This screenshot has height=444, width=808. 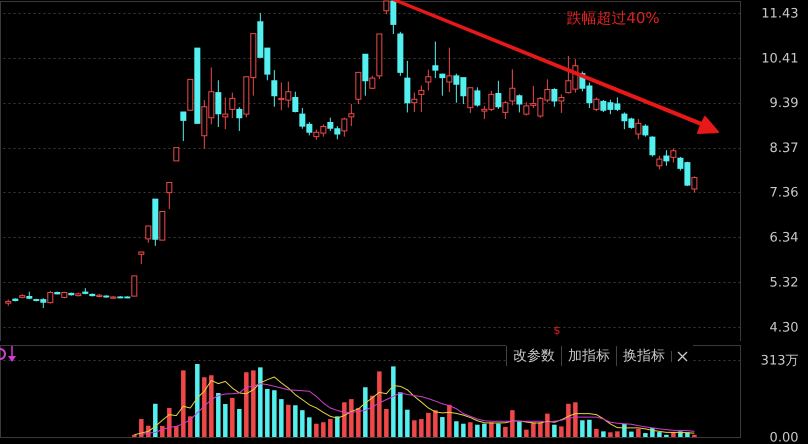 What do you see at coordinates (779, 14) in the screenshot?
I see `y-tick-label: 11.43` at bounding box center [779, 14].